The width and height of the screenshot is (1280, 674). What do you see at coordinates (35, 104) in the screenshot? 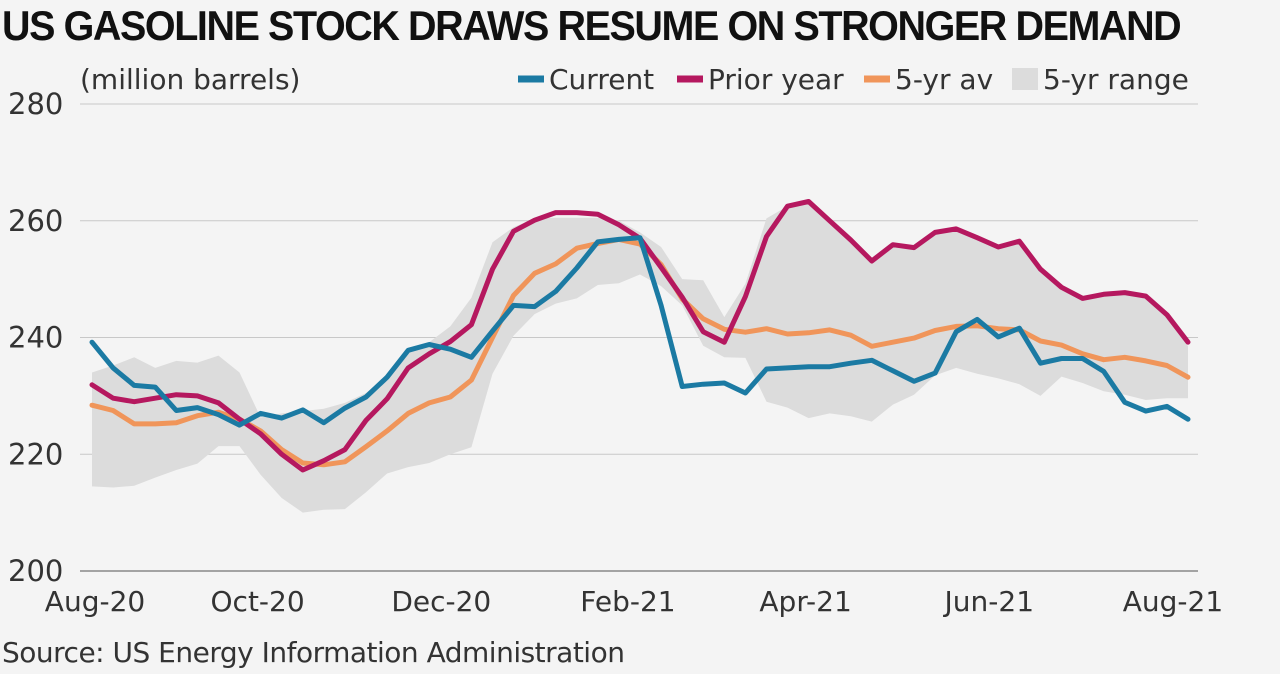
I see `y-tick-label: 280` at bounding box center [35, 104].